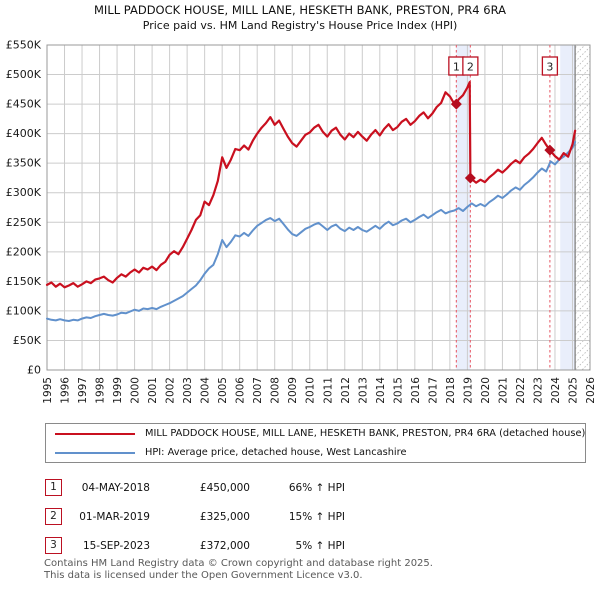 The image size is (600, 590). I want to click on sale-number-badge: 3, so click(53, 545).